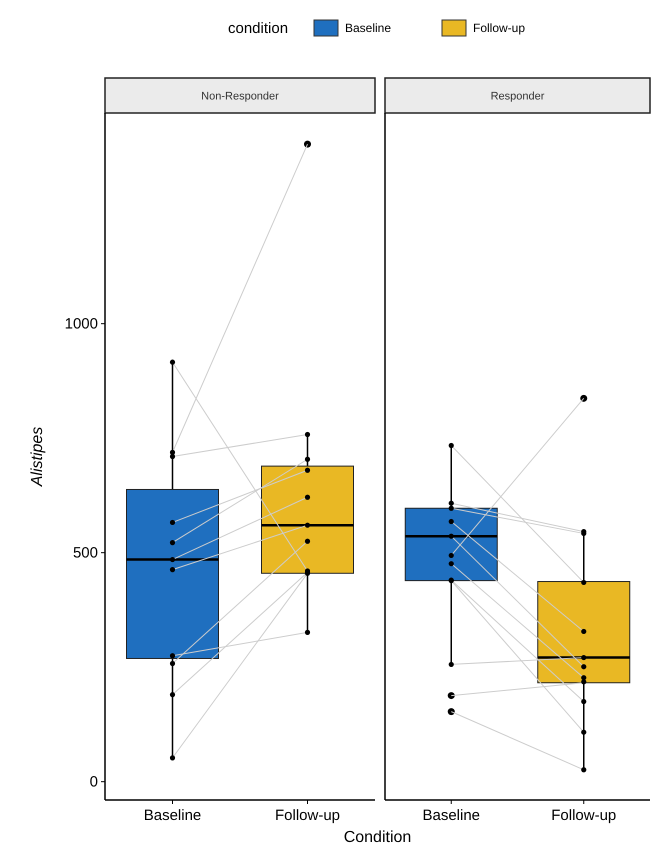 The image size is (652, 863). What do you see at coordinates (499, 28) in the screenshot?
I see `legend-label: Follow-up` at bounding box center [499, 28].